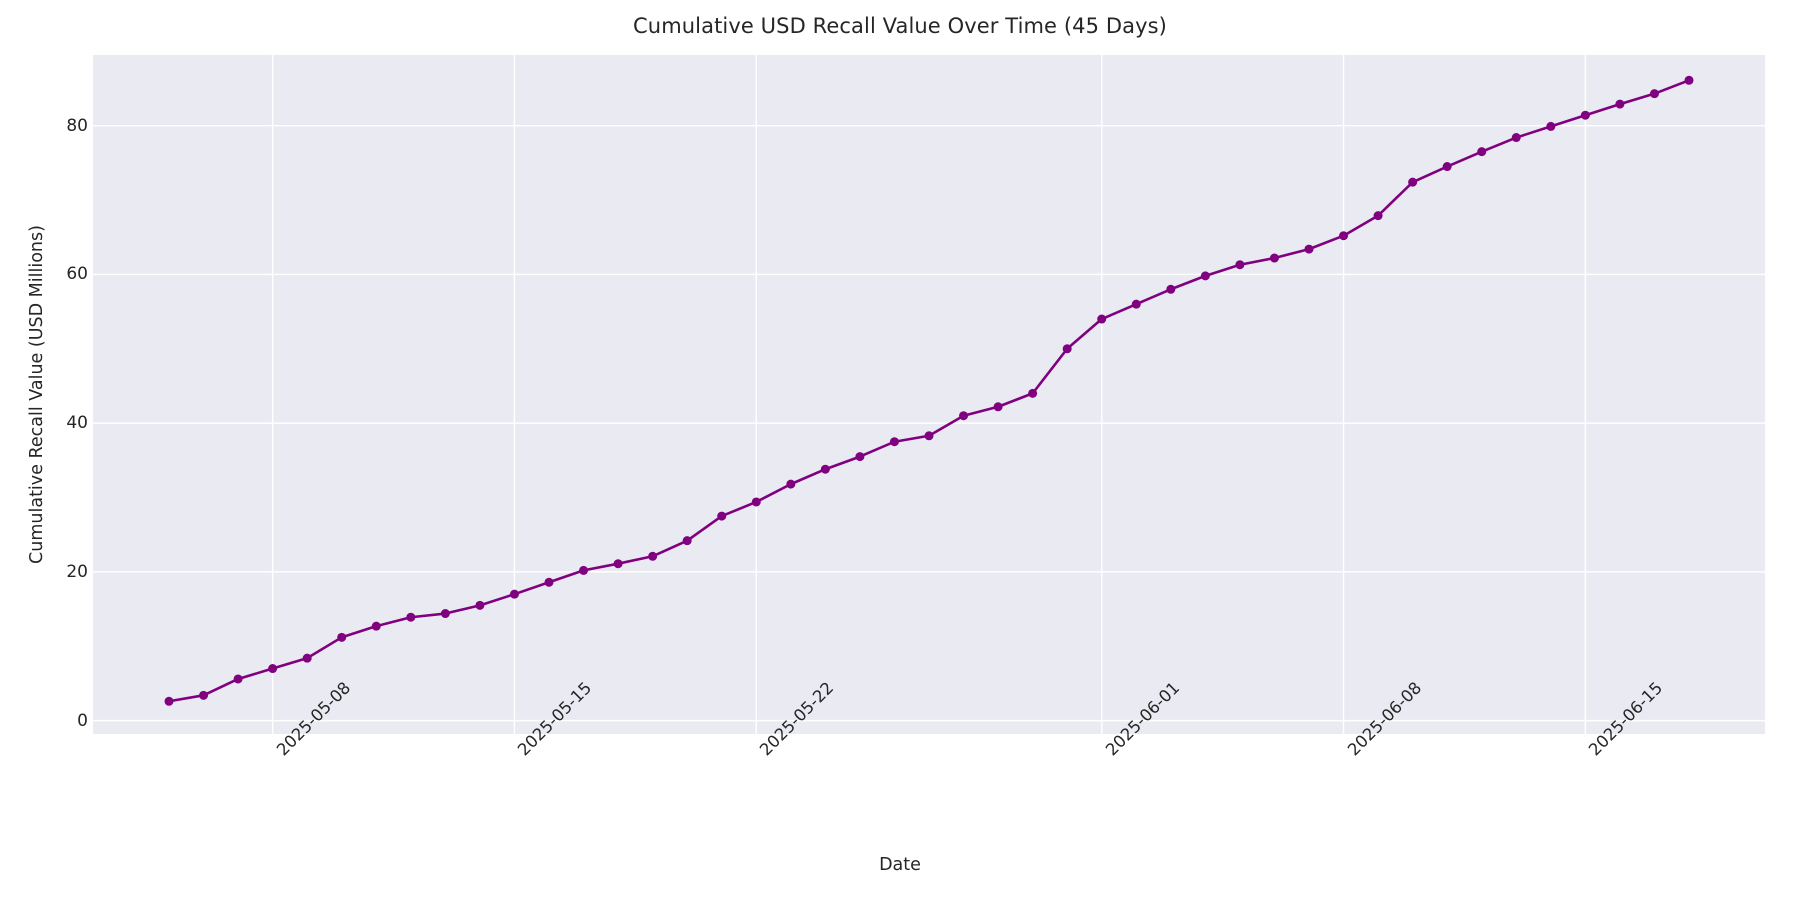 Image resolution: width=1800 pixels, height=900 pixels. What do you see at coordinates (554, 718) in the screenshot?
I see `x-tick-label: 2025-05-15` at bounding box center [554, 718].